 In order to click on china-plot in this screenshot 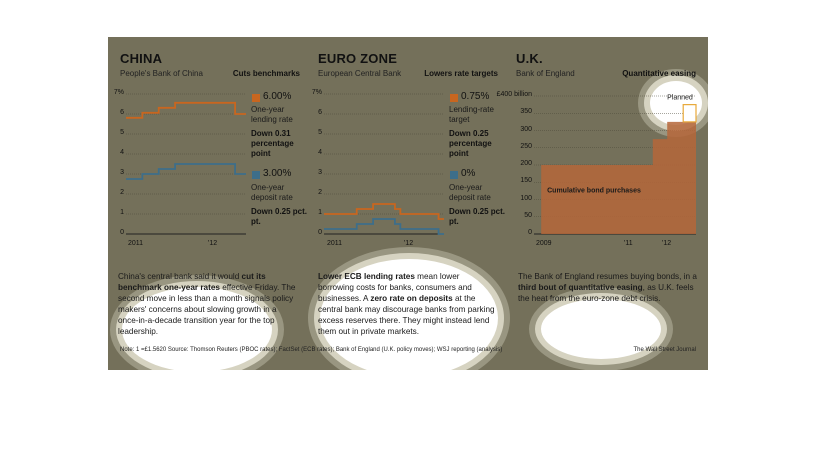, I will do `click(186, 164)`.